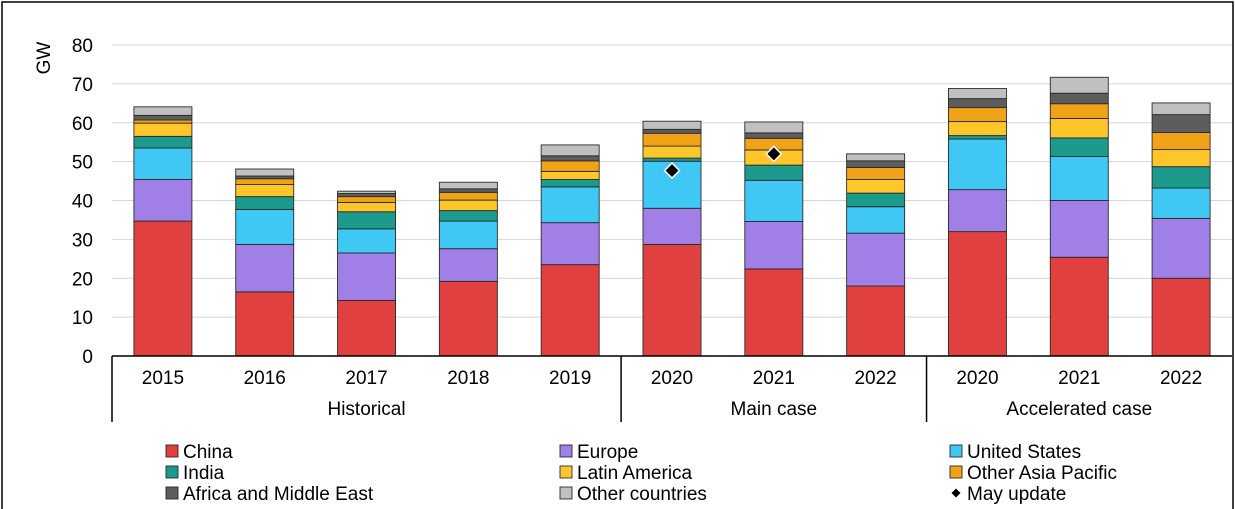  Describe the element at coordinates (366, 378) in the screenshot. I see `x-tick-2017-3: 2017` at that location.